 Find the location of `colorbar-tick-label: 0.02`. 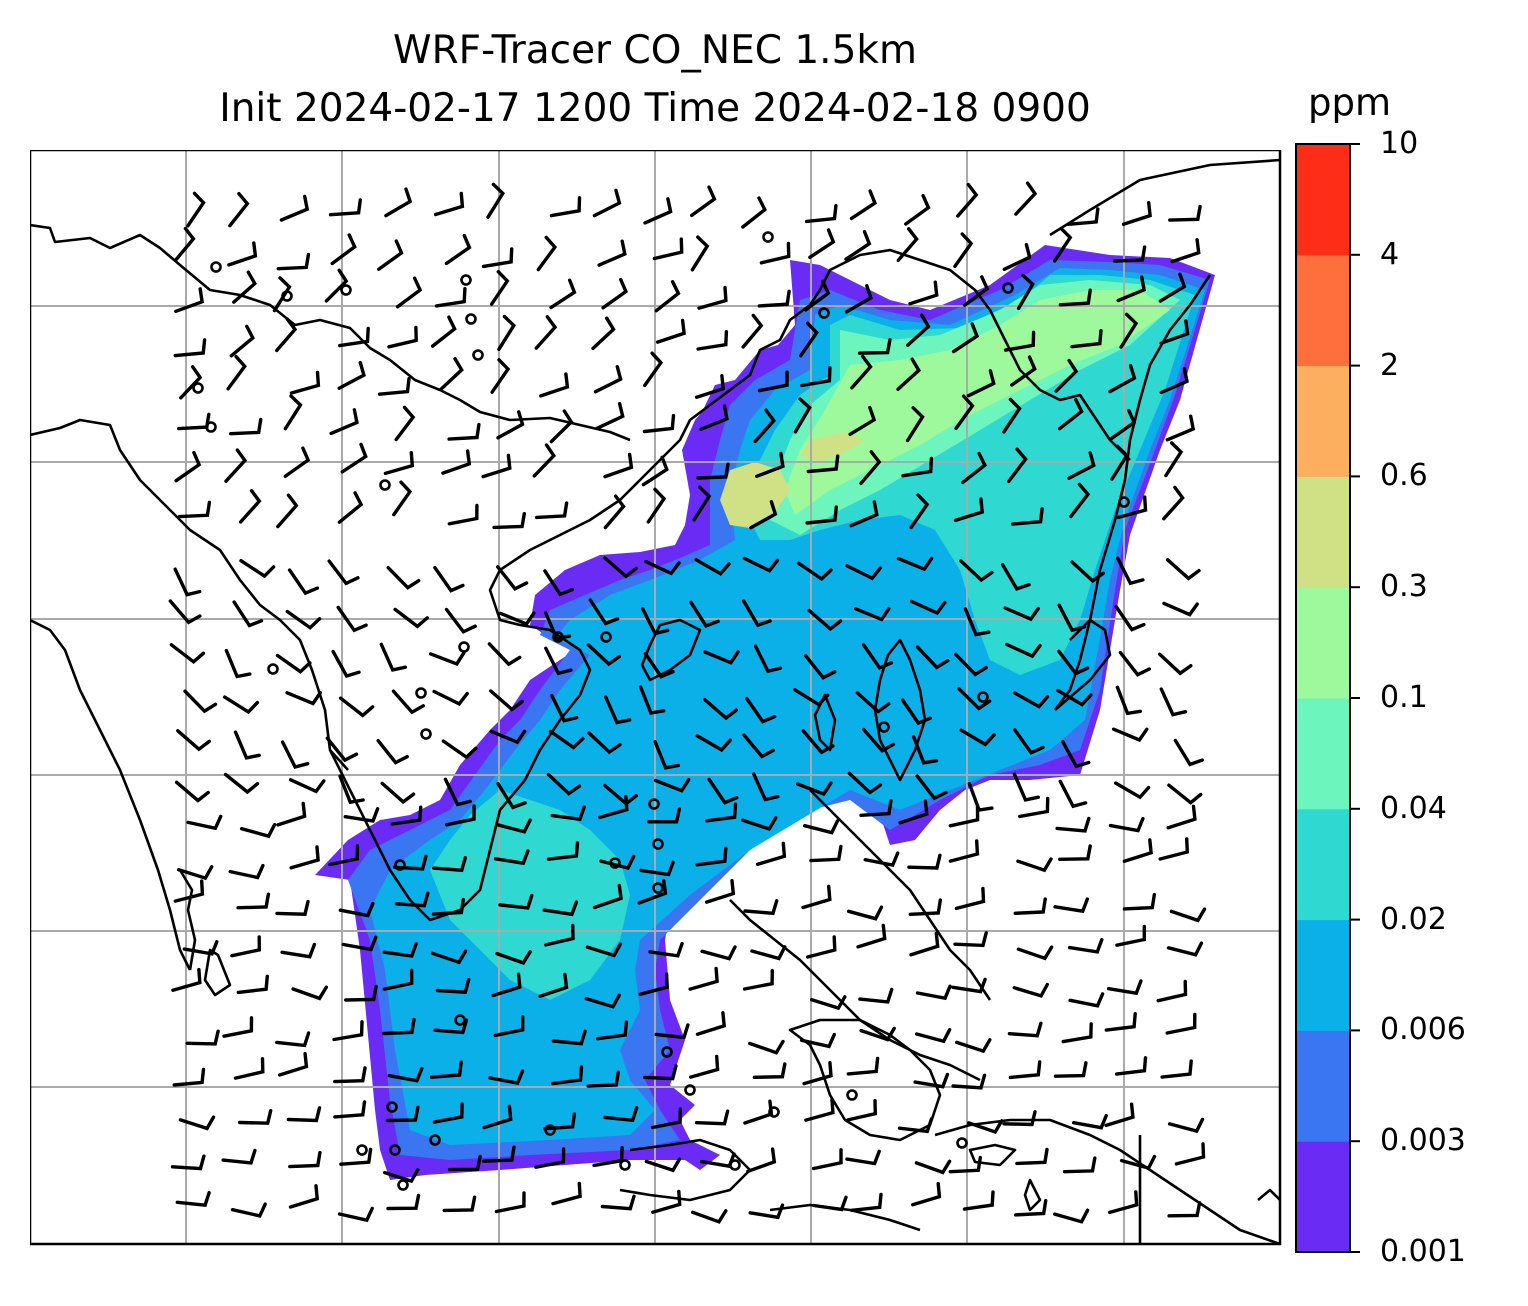

colorbar-tick-label: 0.02 is located at coordinates (1413, 919).